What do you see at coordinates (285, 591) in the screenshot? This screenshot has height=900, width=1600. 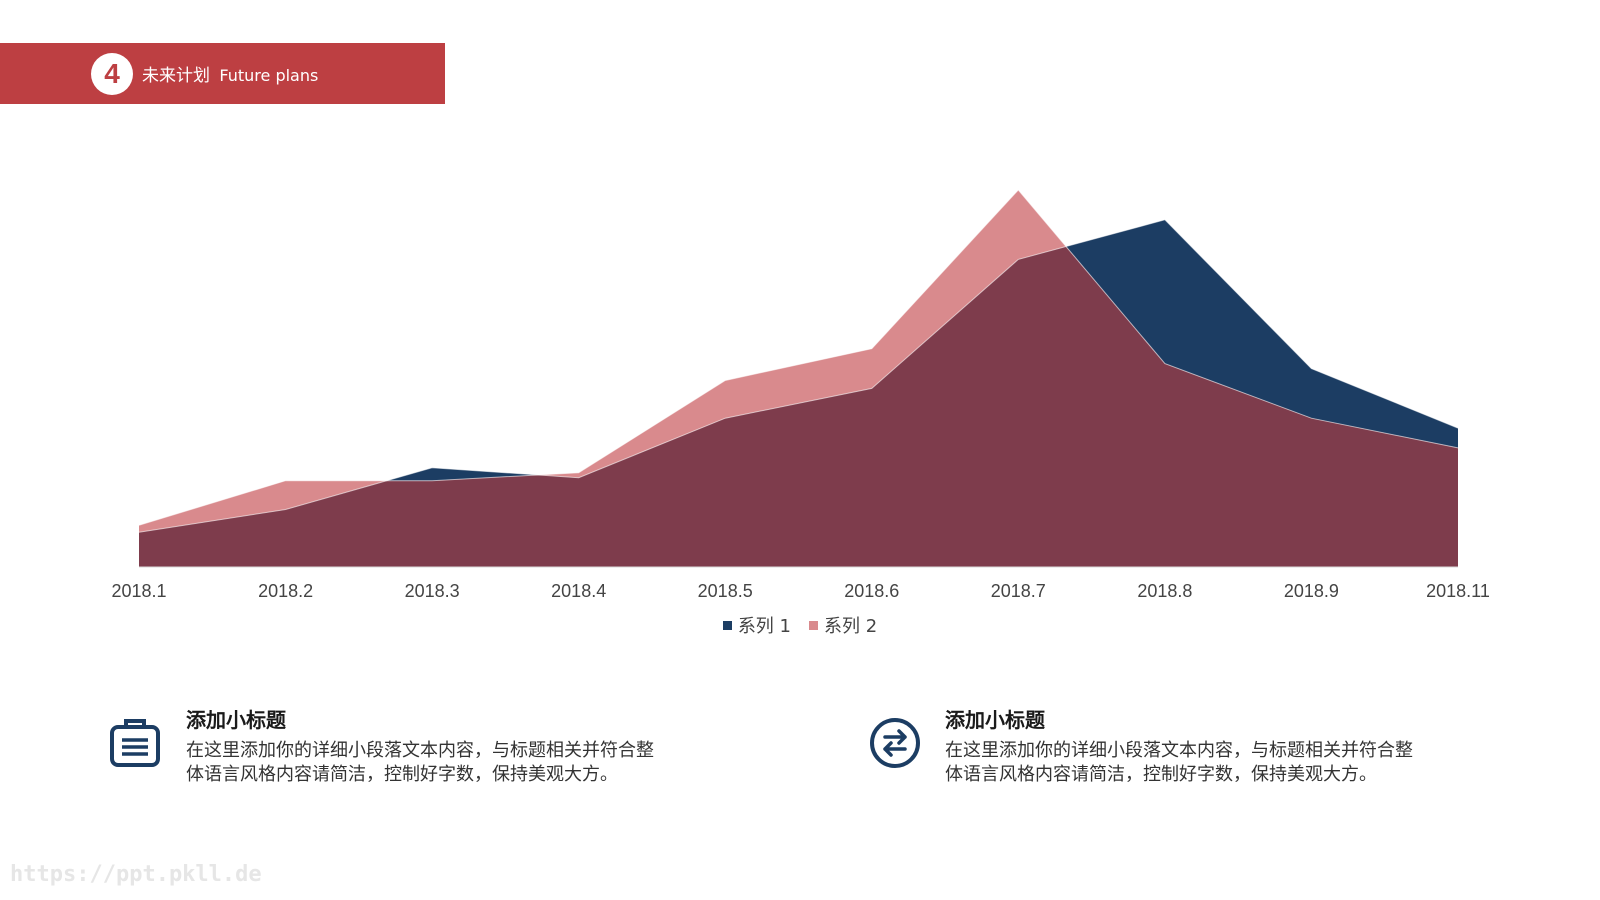 I see `x-tick-label: 2018.2` at bounding box center [285, 591].